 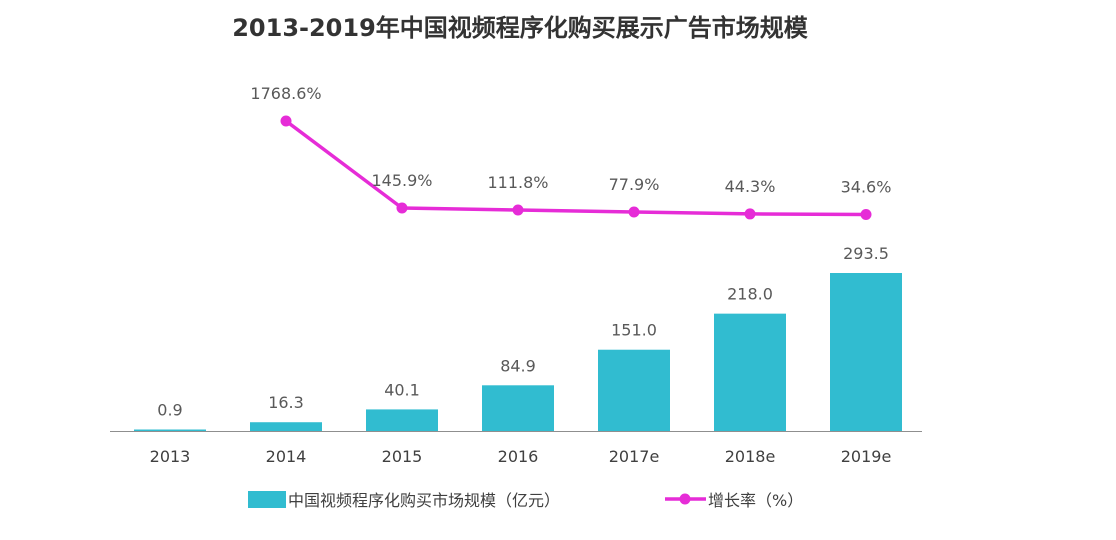 What do you see at coordinates (518, 408) in the screenshot?
I see `bar-2016` at bounding box center [518, 408].